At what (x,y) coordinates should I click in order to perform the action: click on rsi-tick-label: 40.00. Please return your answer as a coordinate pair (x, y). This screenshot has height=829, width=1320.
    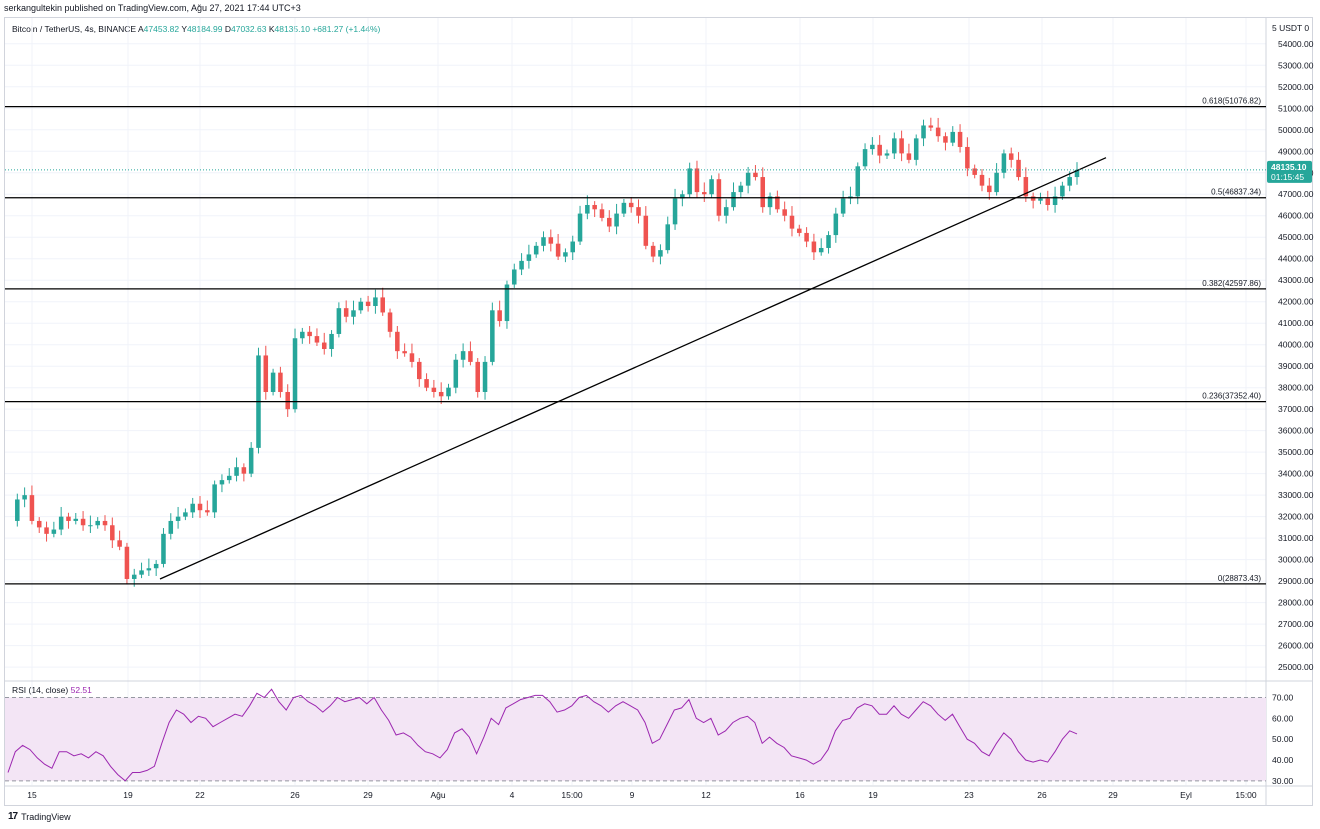
    Looking at the image, I should click on (1283, 760).